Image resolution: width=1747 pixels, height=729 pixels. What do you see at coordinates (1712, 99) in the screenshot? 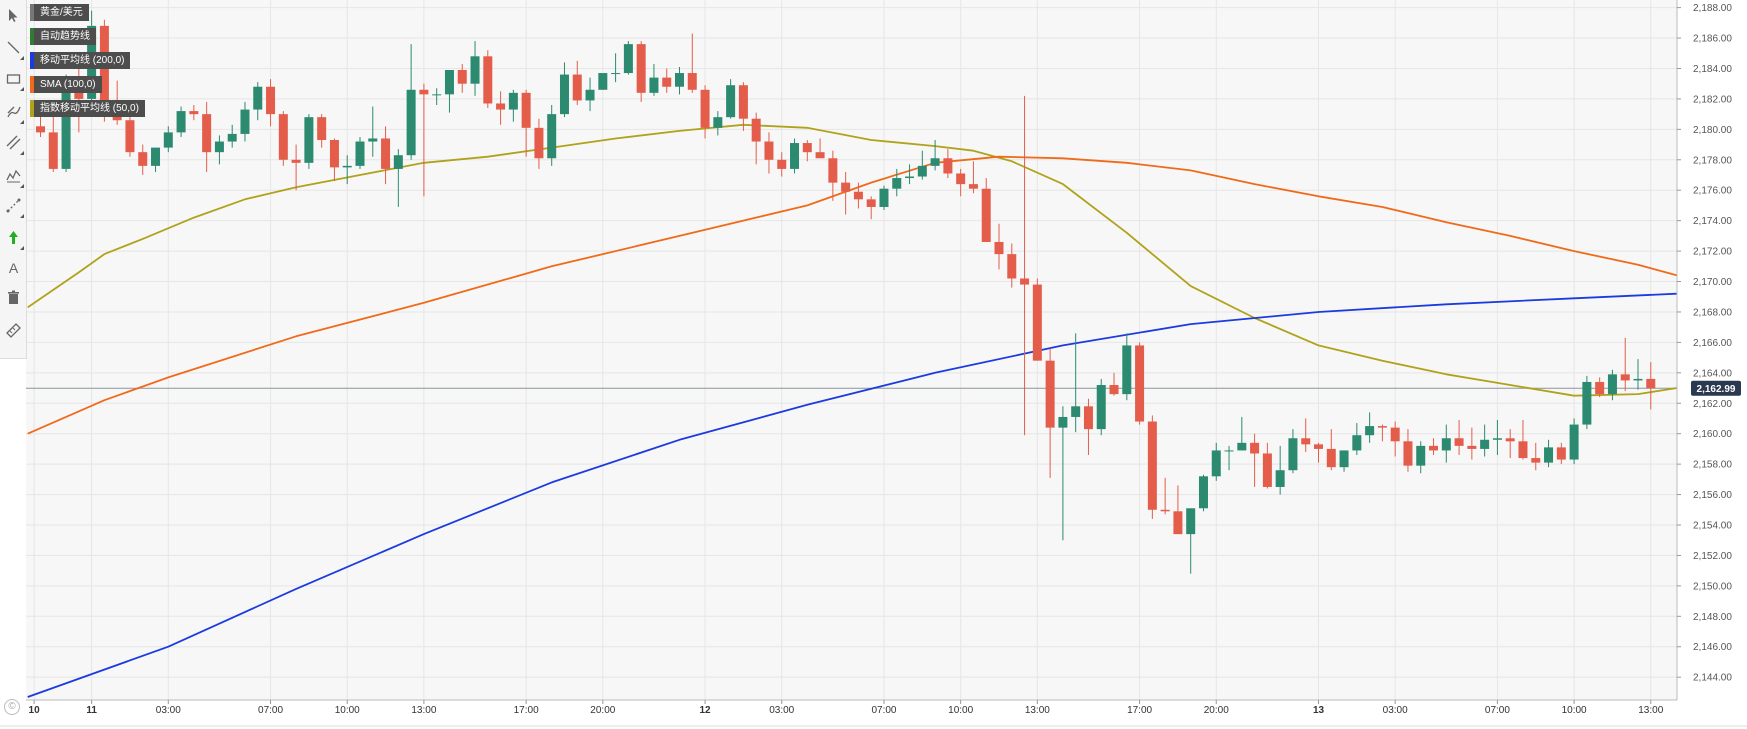
I see `y-tick-label: 2,182.00` at bounding box center [1712, 99].